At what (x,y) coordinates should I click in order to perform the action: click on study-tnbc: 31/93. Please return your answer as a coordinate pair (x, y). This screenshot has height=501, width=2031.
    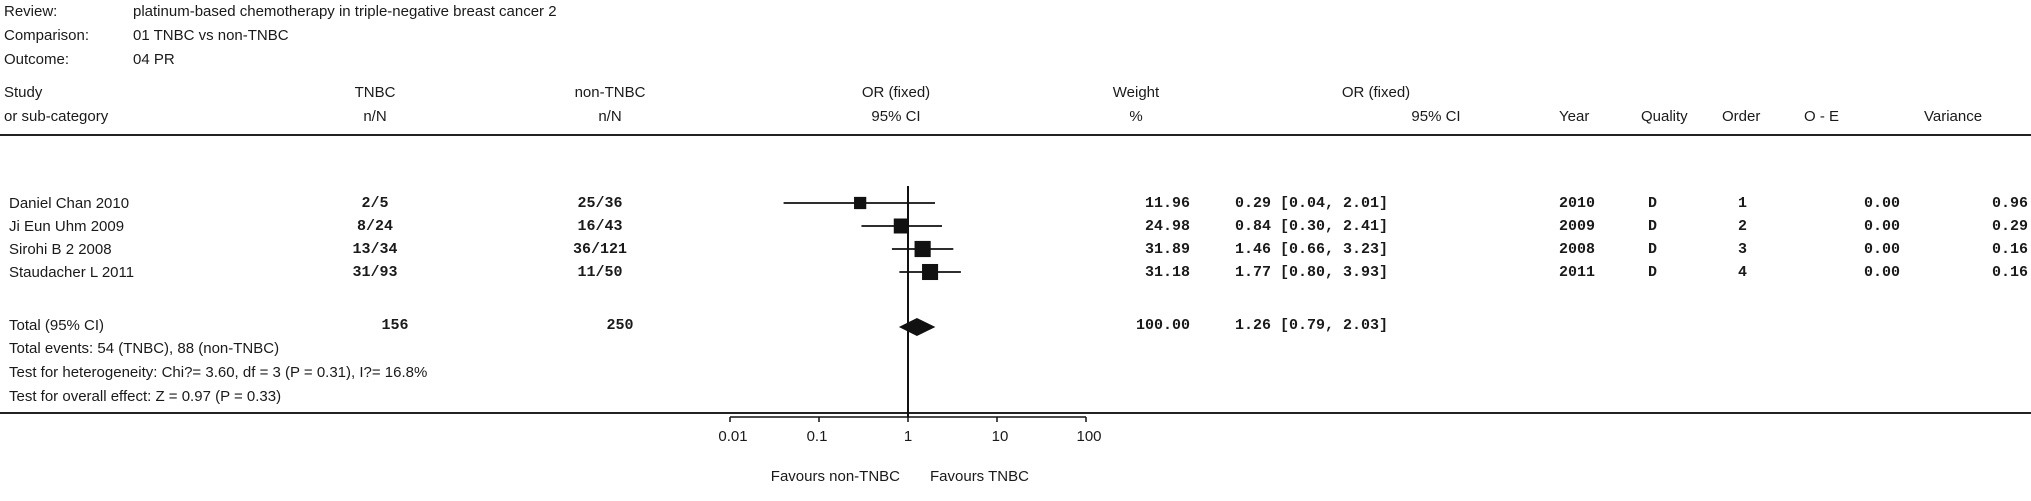
    Looking at the image, I should click on (375, 272).